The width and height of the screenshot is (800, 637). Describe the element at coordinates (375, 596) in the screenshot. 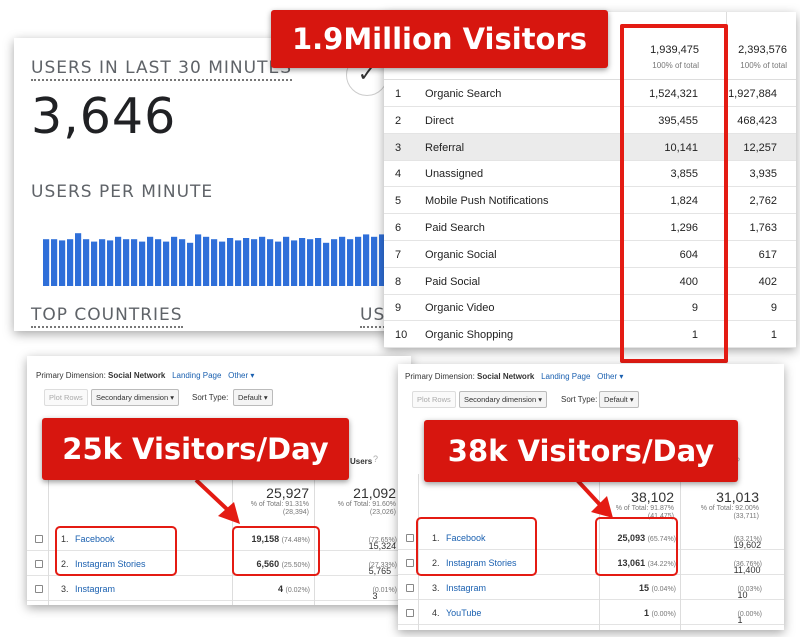

I see `users-value-b: 3` at that location.